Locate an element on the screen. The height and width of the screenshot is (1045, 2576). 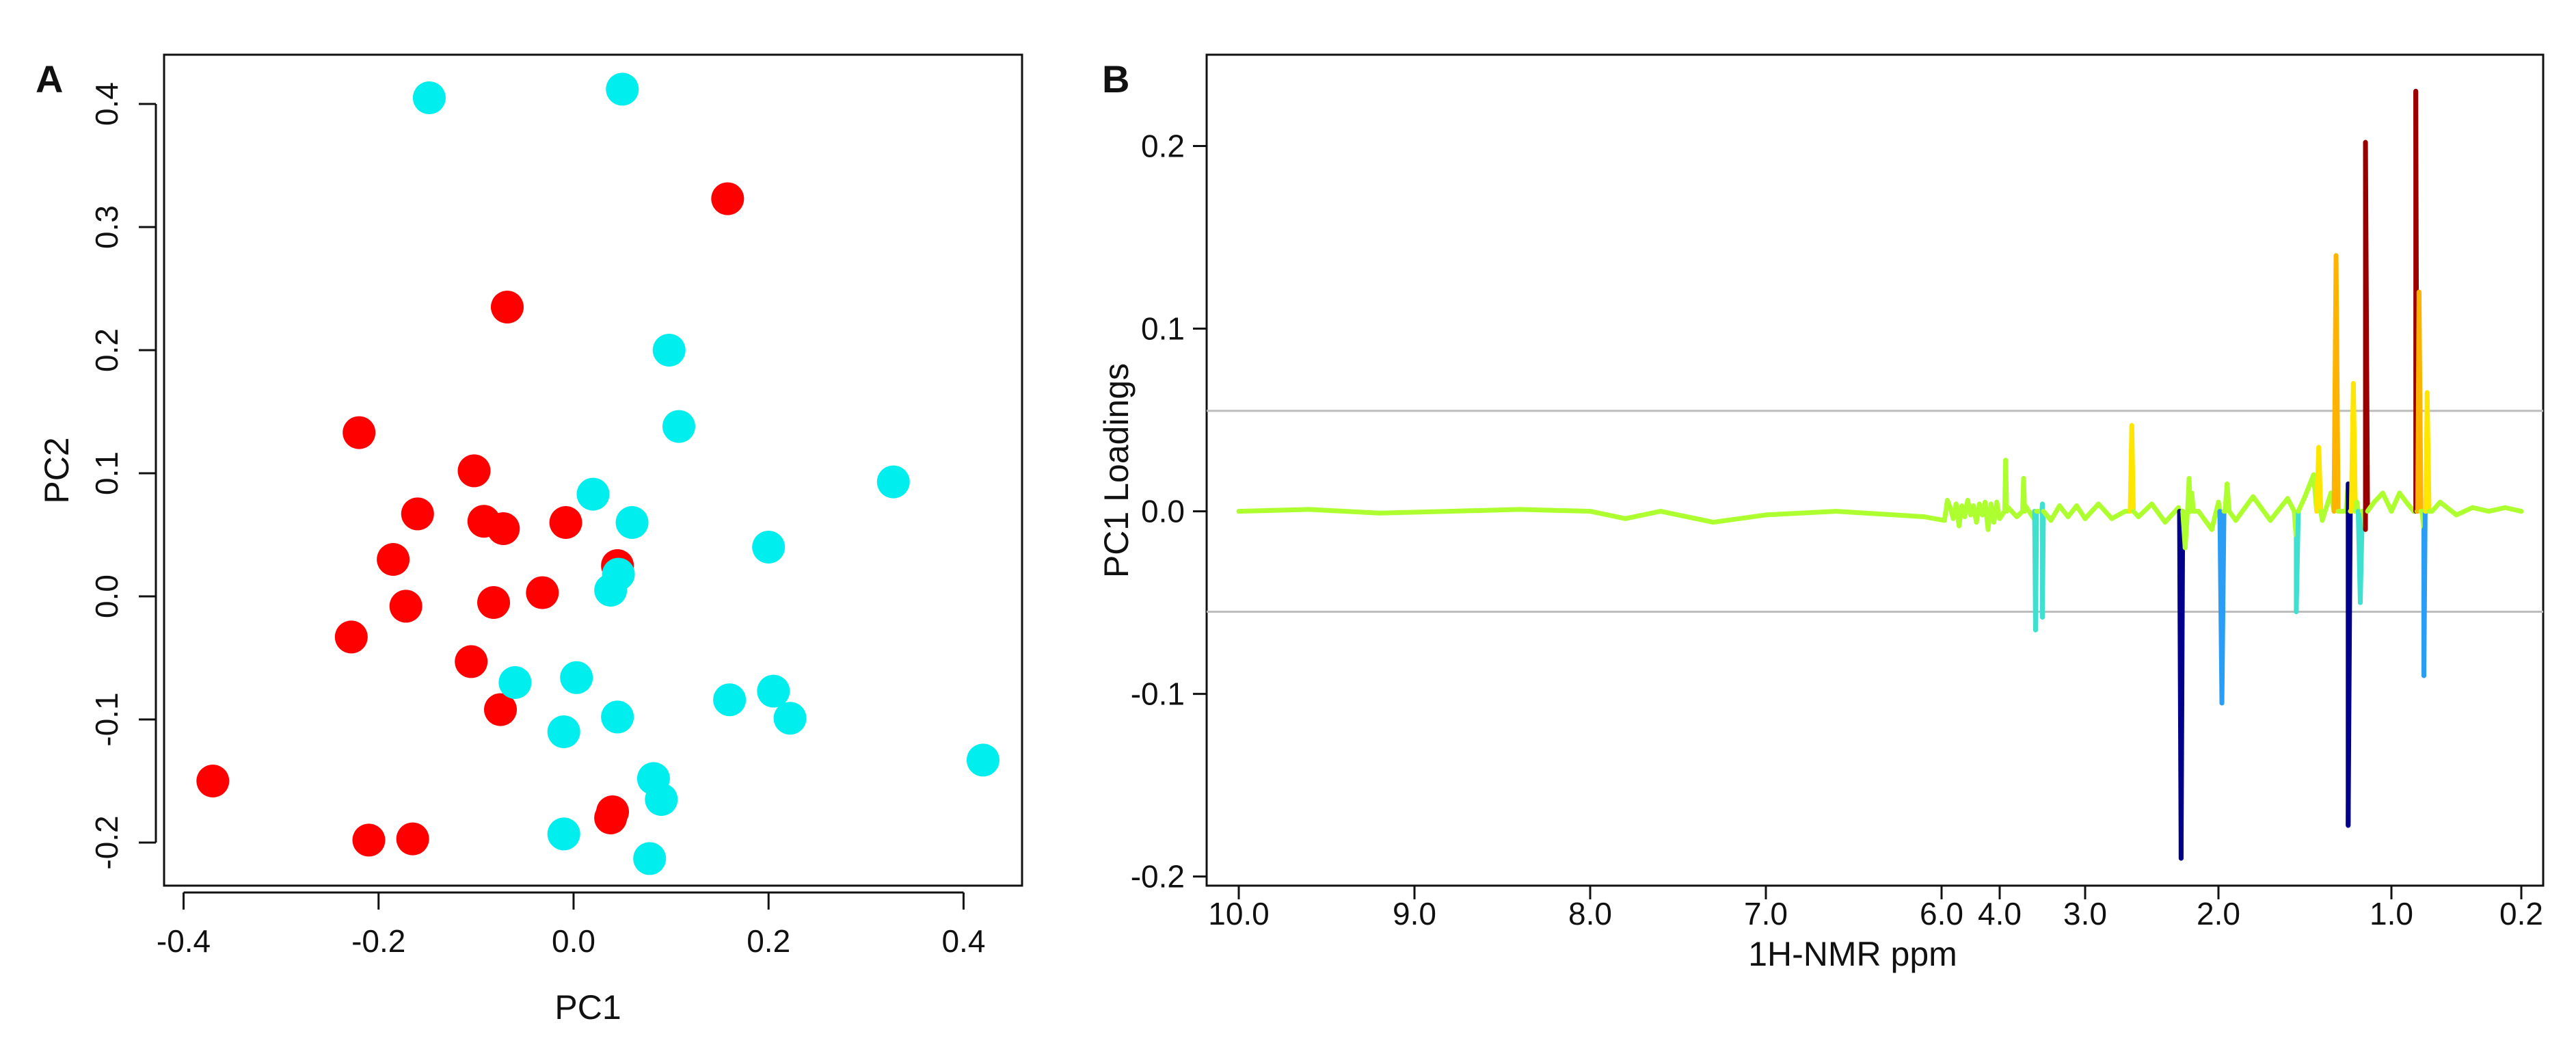
x-axis-a: -0.4 -0.2 0.0 0.2 0.4 is located at coordinates (571, 925).